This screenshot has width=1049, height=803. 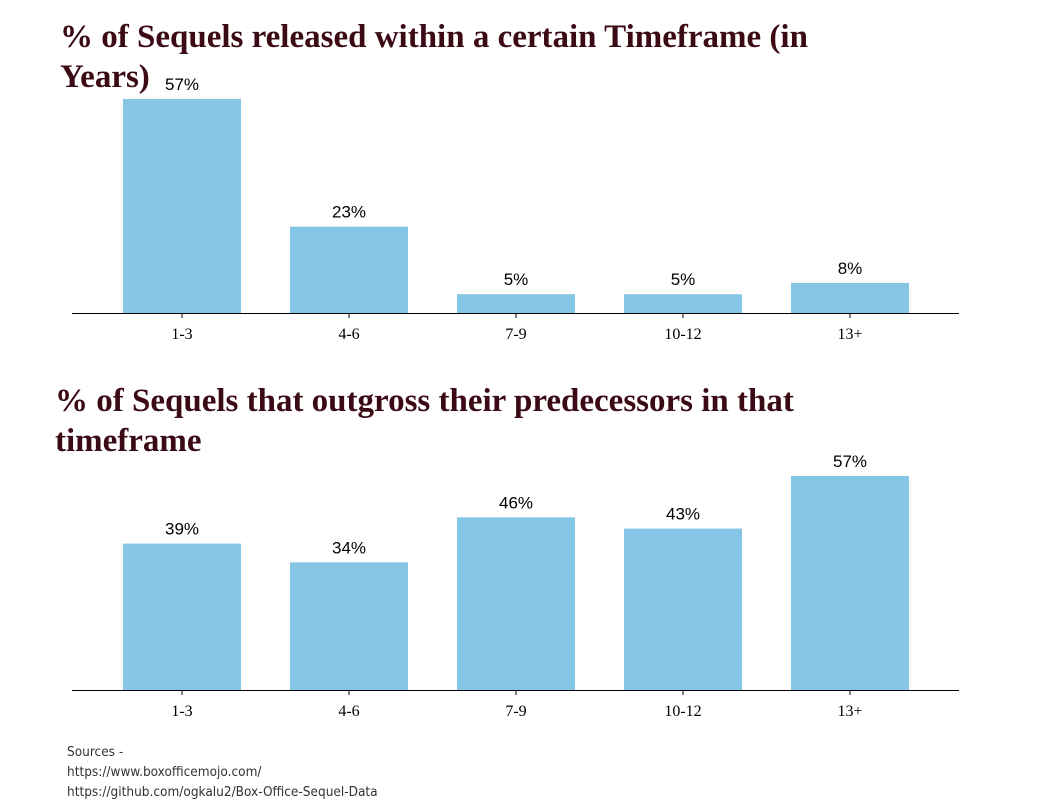 I want to click on source-link-boxofficemojo: https://www.boxofficemojo.com/, so click(x=164, y=772).